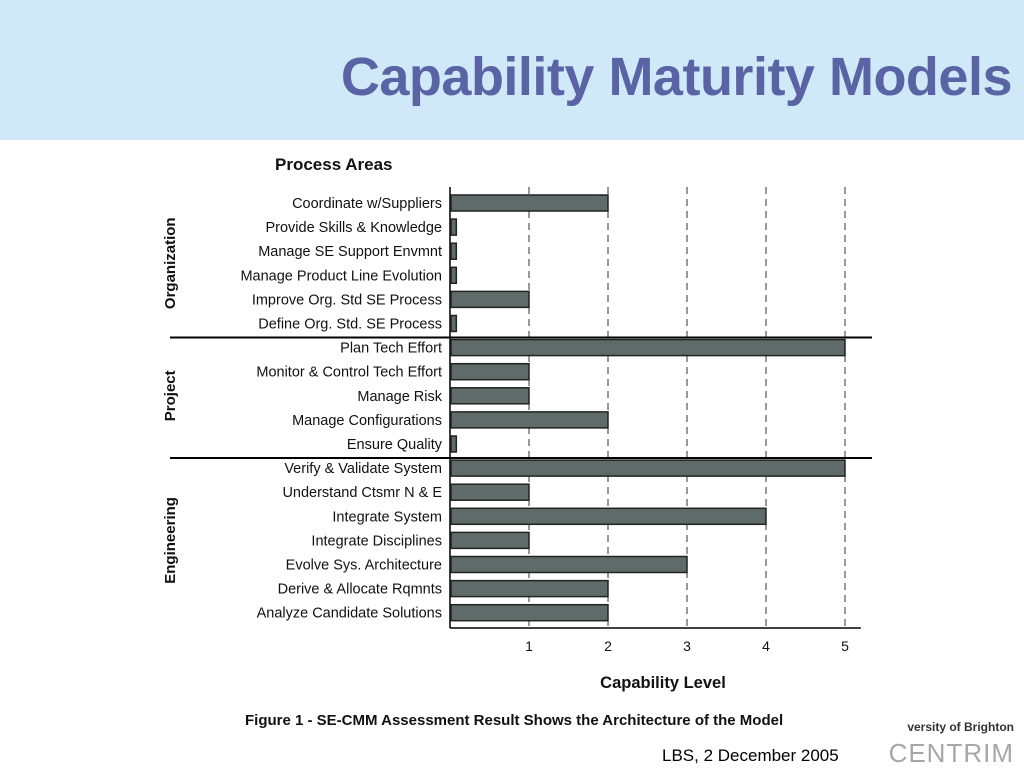  Describe the element at coordinates (766, 646) in the screenshot. I see `x-tick-label: 4` at that location.